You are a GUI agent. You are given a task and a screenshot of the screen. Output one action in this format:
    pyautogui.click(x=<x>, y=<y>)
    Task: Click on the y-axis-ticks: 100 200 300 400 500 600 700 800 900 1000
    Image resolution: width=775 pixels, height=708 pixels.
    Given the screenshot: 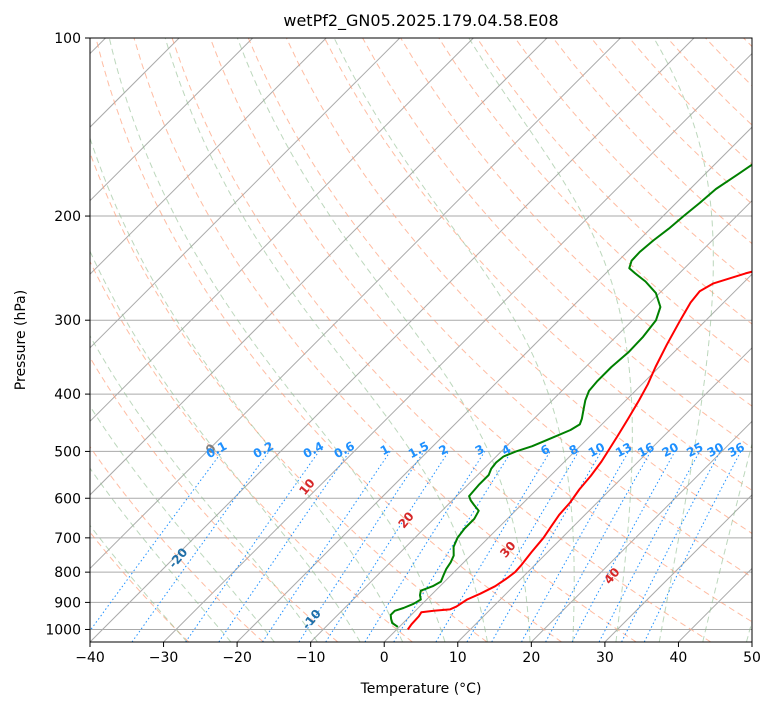 What is the action you would take?
    pyautogui.click(x=67, y=334)
    